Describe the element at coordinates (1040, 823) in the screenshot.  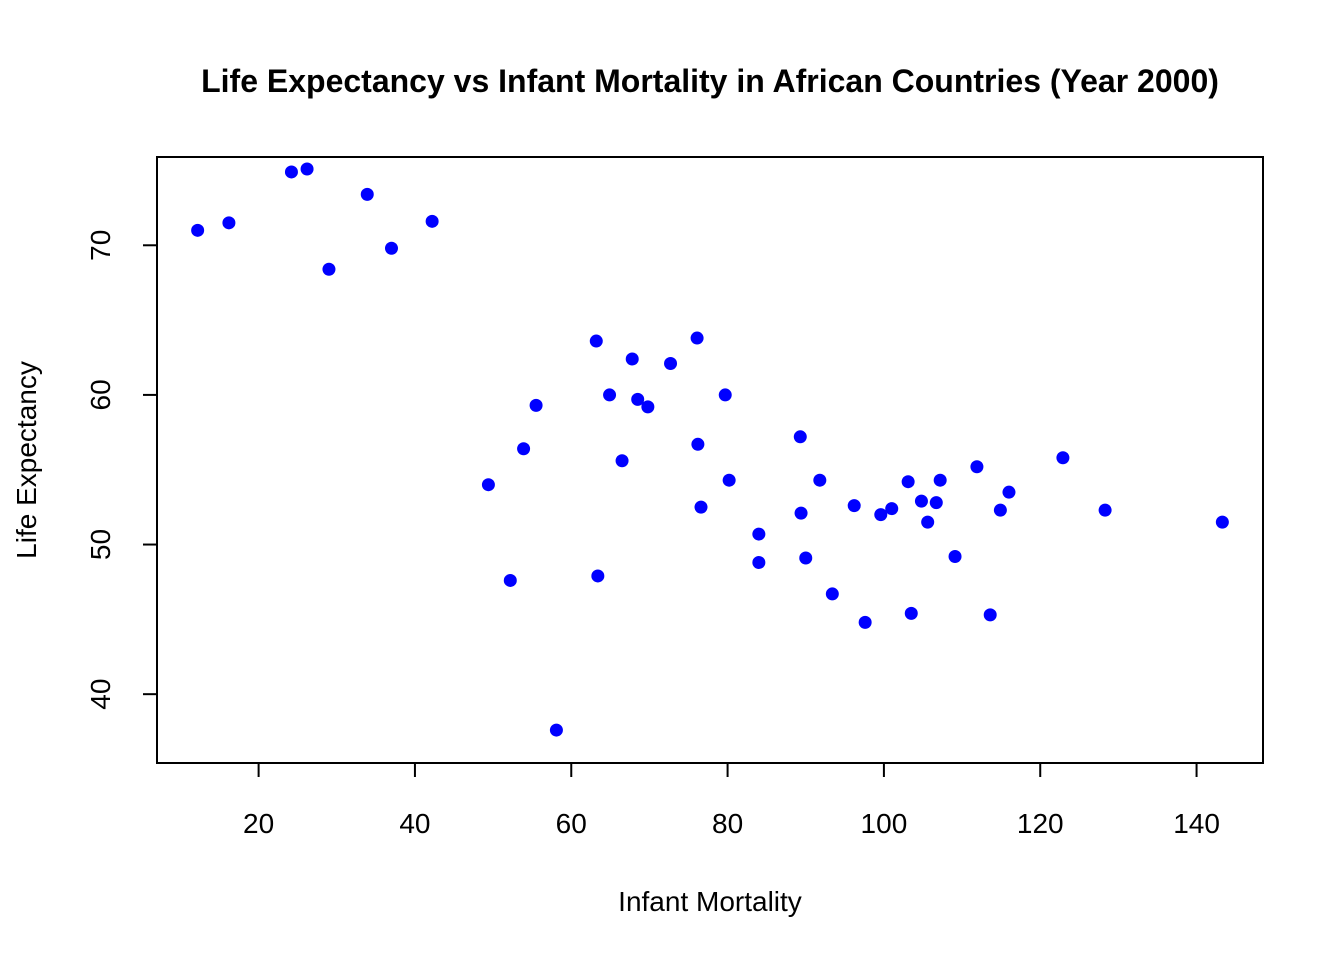
I see `x-tick-label: 120` at that location.